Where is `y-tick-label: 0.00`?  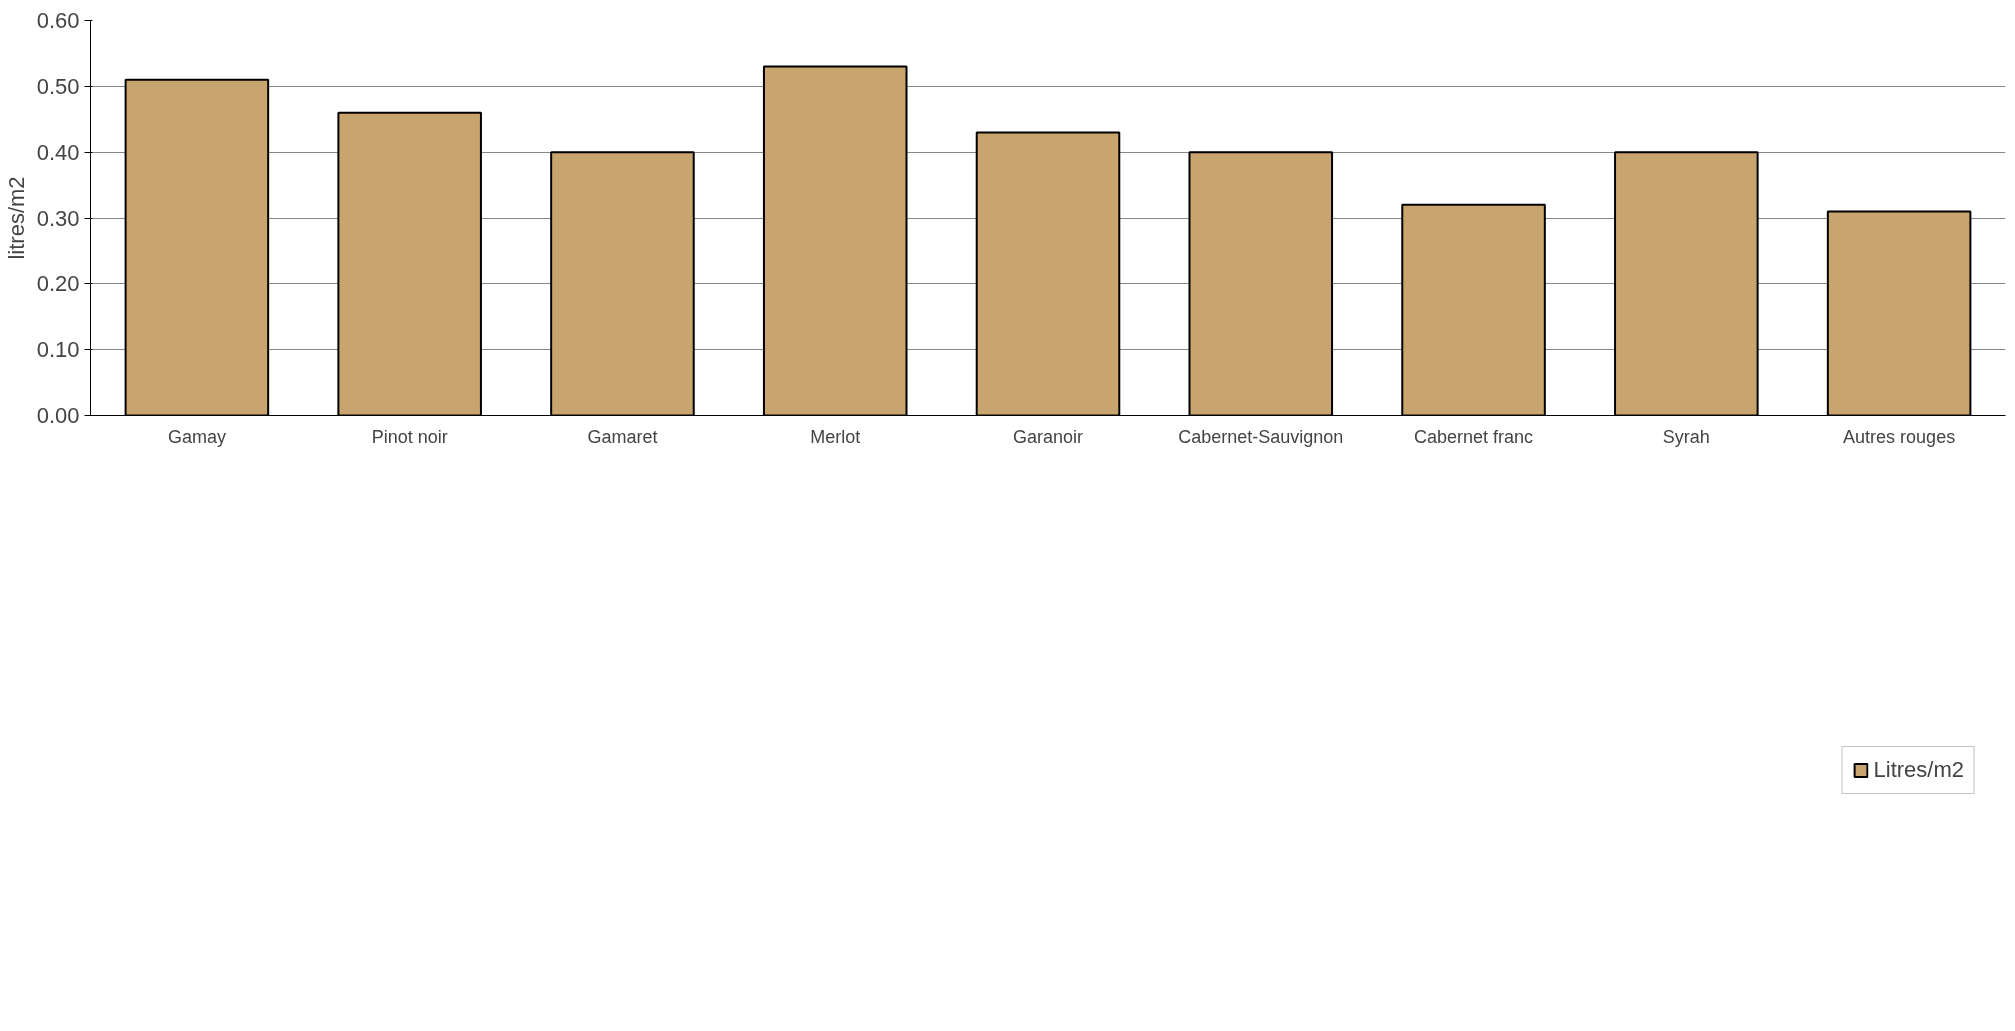
y-tick-label: 0.00 is located at coordinates (58, 415).